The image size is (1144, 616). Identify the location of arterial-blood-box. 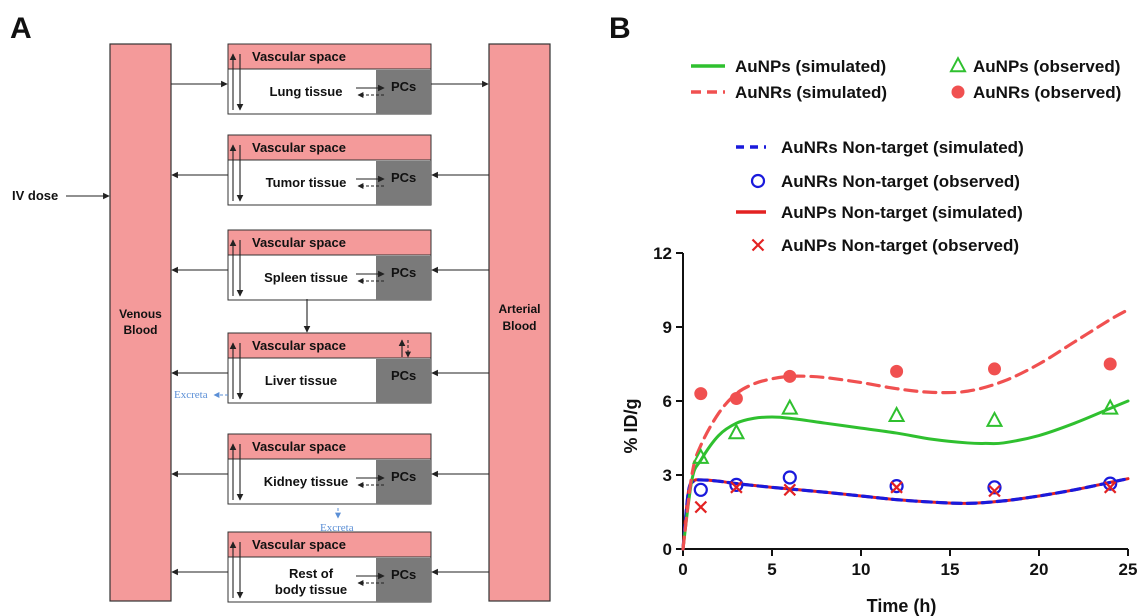
(519, 322).